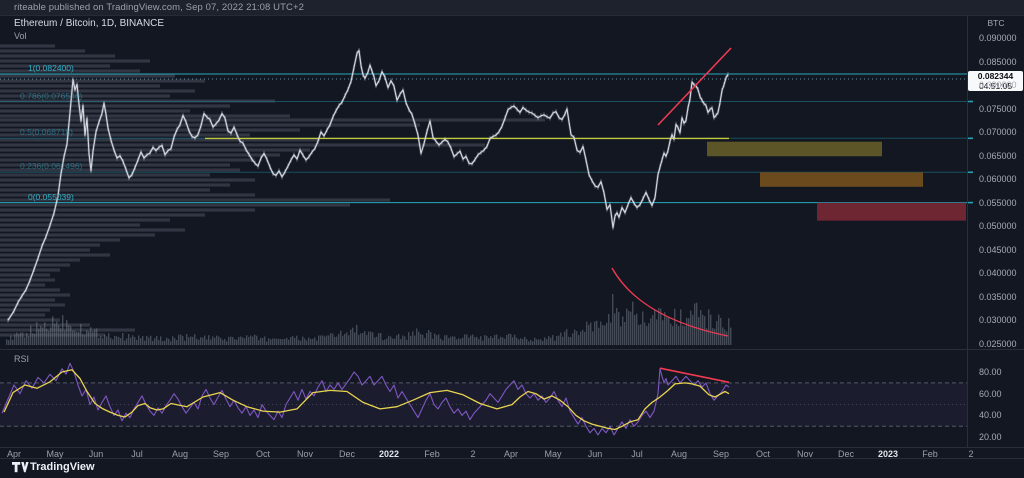  I want to click on time-axis-tick: 2023, so click(888, 454).